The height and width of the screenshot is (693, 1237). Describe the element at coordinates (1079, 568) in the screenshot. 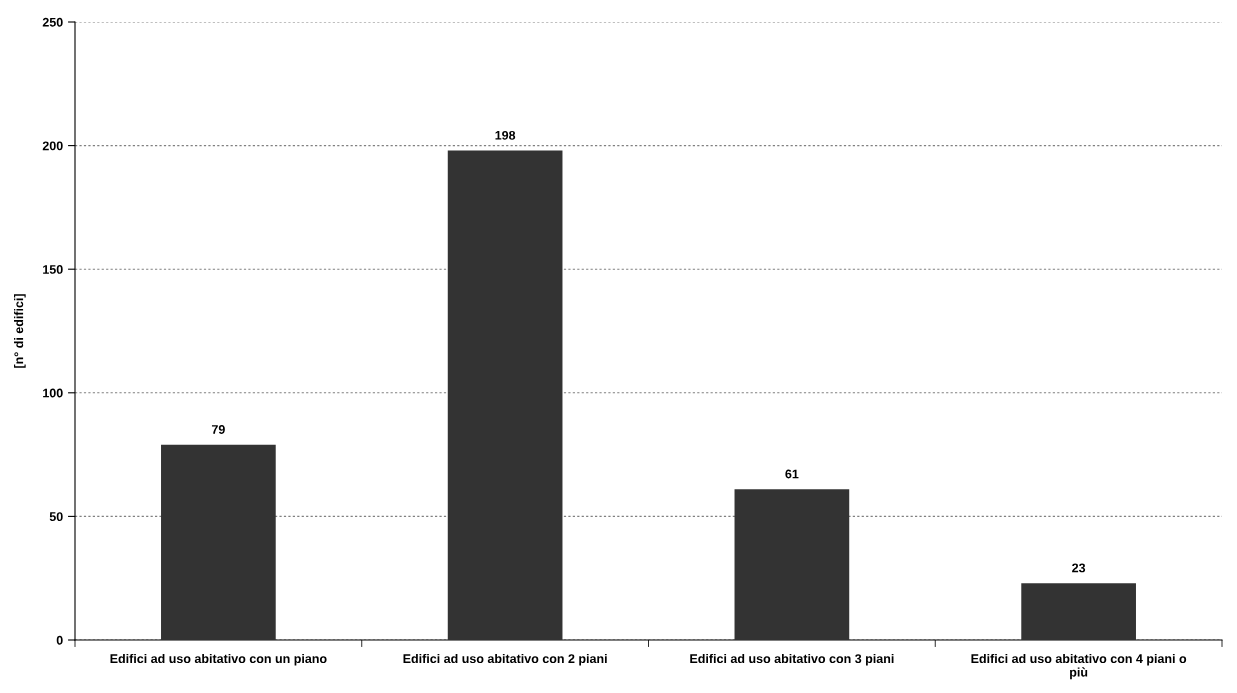

I see `data-label: 23` at that location.